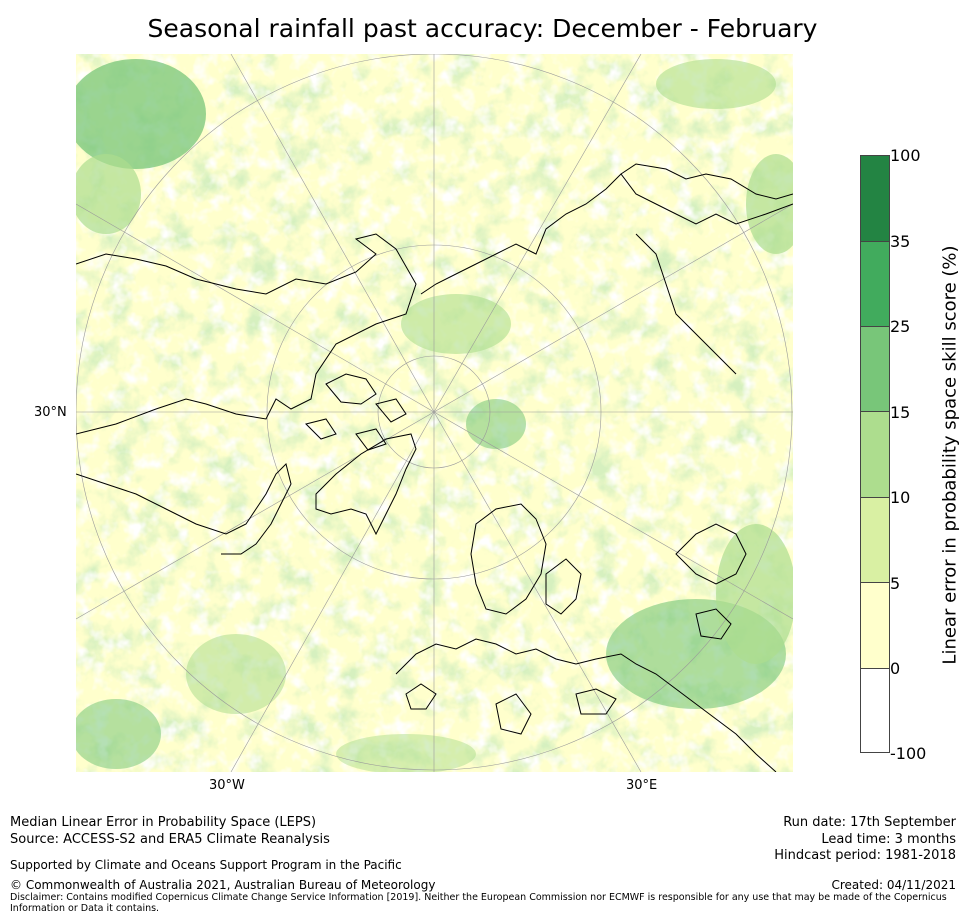 Image resolution: width=965 pixels, height=919 pixels. I want to click on footer-hindcast: Hindcast period: 1981-2018, so click(865, 855).